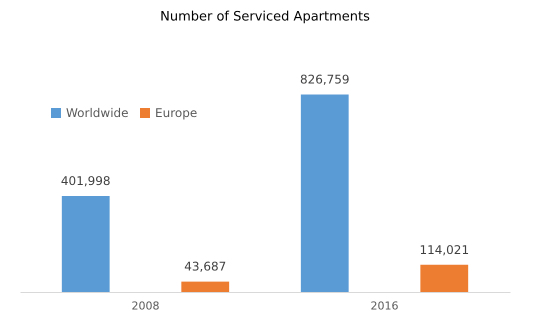 This screenshot has height=321, width=536. I want to click on data-label: 826,759, so click(325, 79).